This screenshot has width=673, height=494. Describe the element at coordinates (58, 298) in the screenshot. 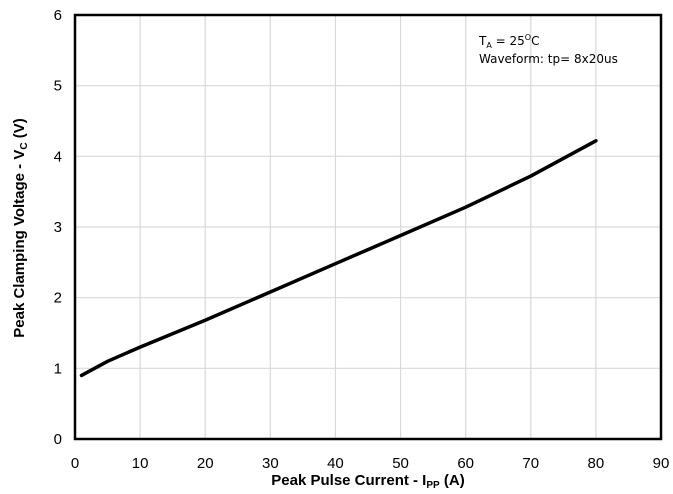

I see `y-tick-label: 2` at that location.